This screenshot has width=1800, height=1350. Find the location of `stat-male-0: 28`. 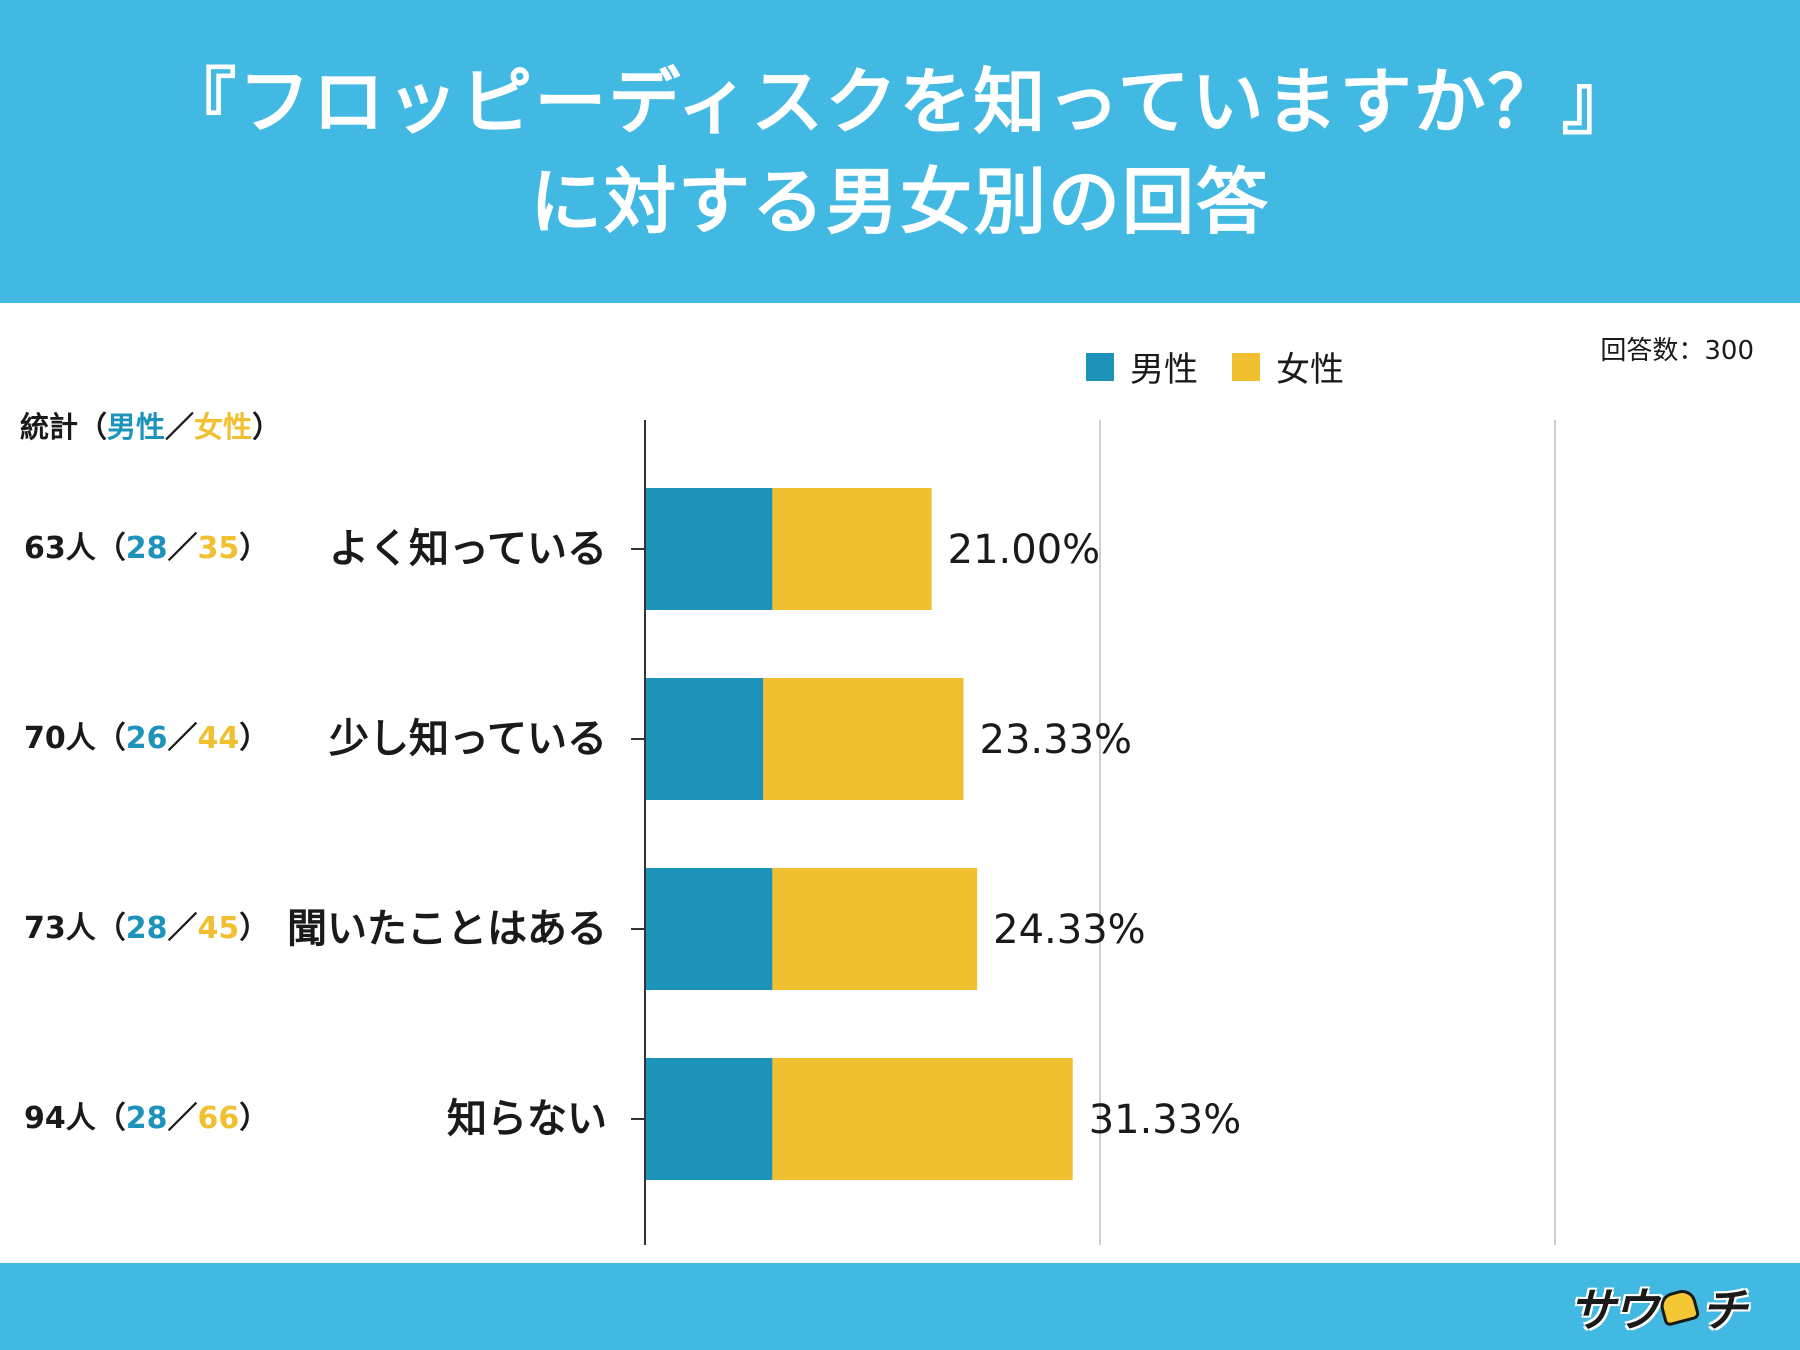

stat-male-0: 28 is located at coordinates (146, 548).